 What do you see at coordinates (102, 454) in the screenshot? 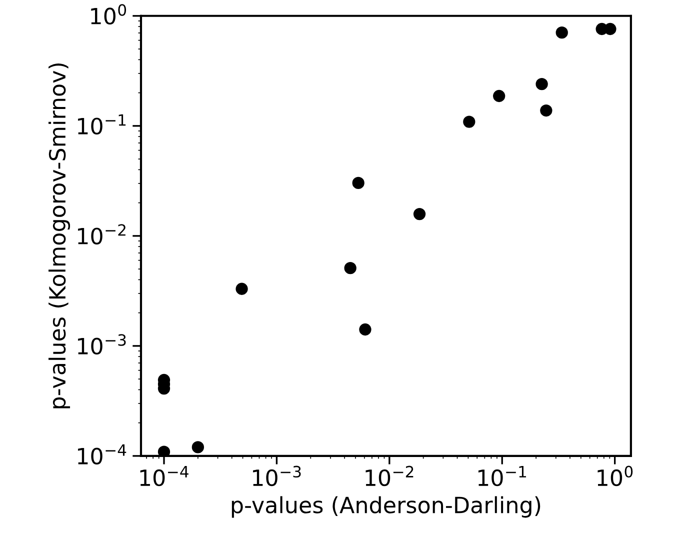
I see `y-tick-label: 10$^{−4}$` at bounding box center [102, 454].